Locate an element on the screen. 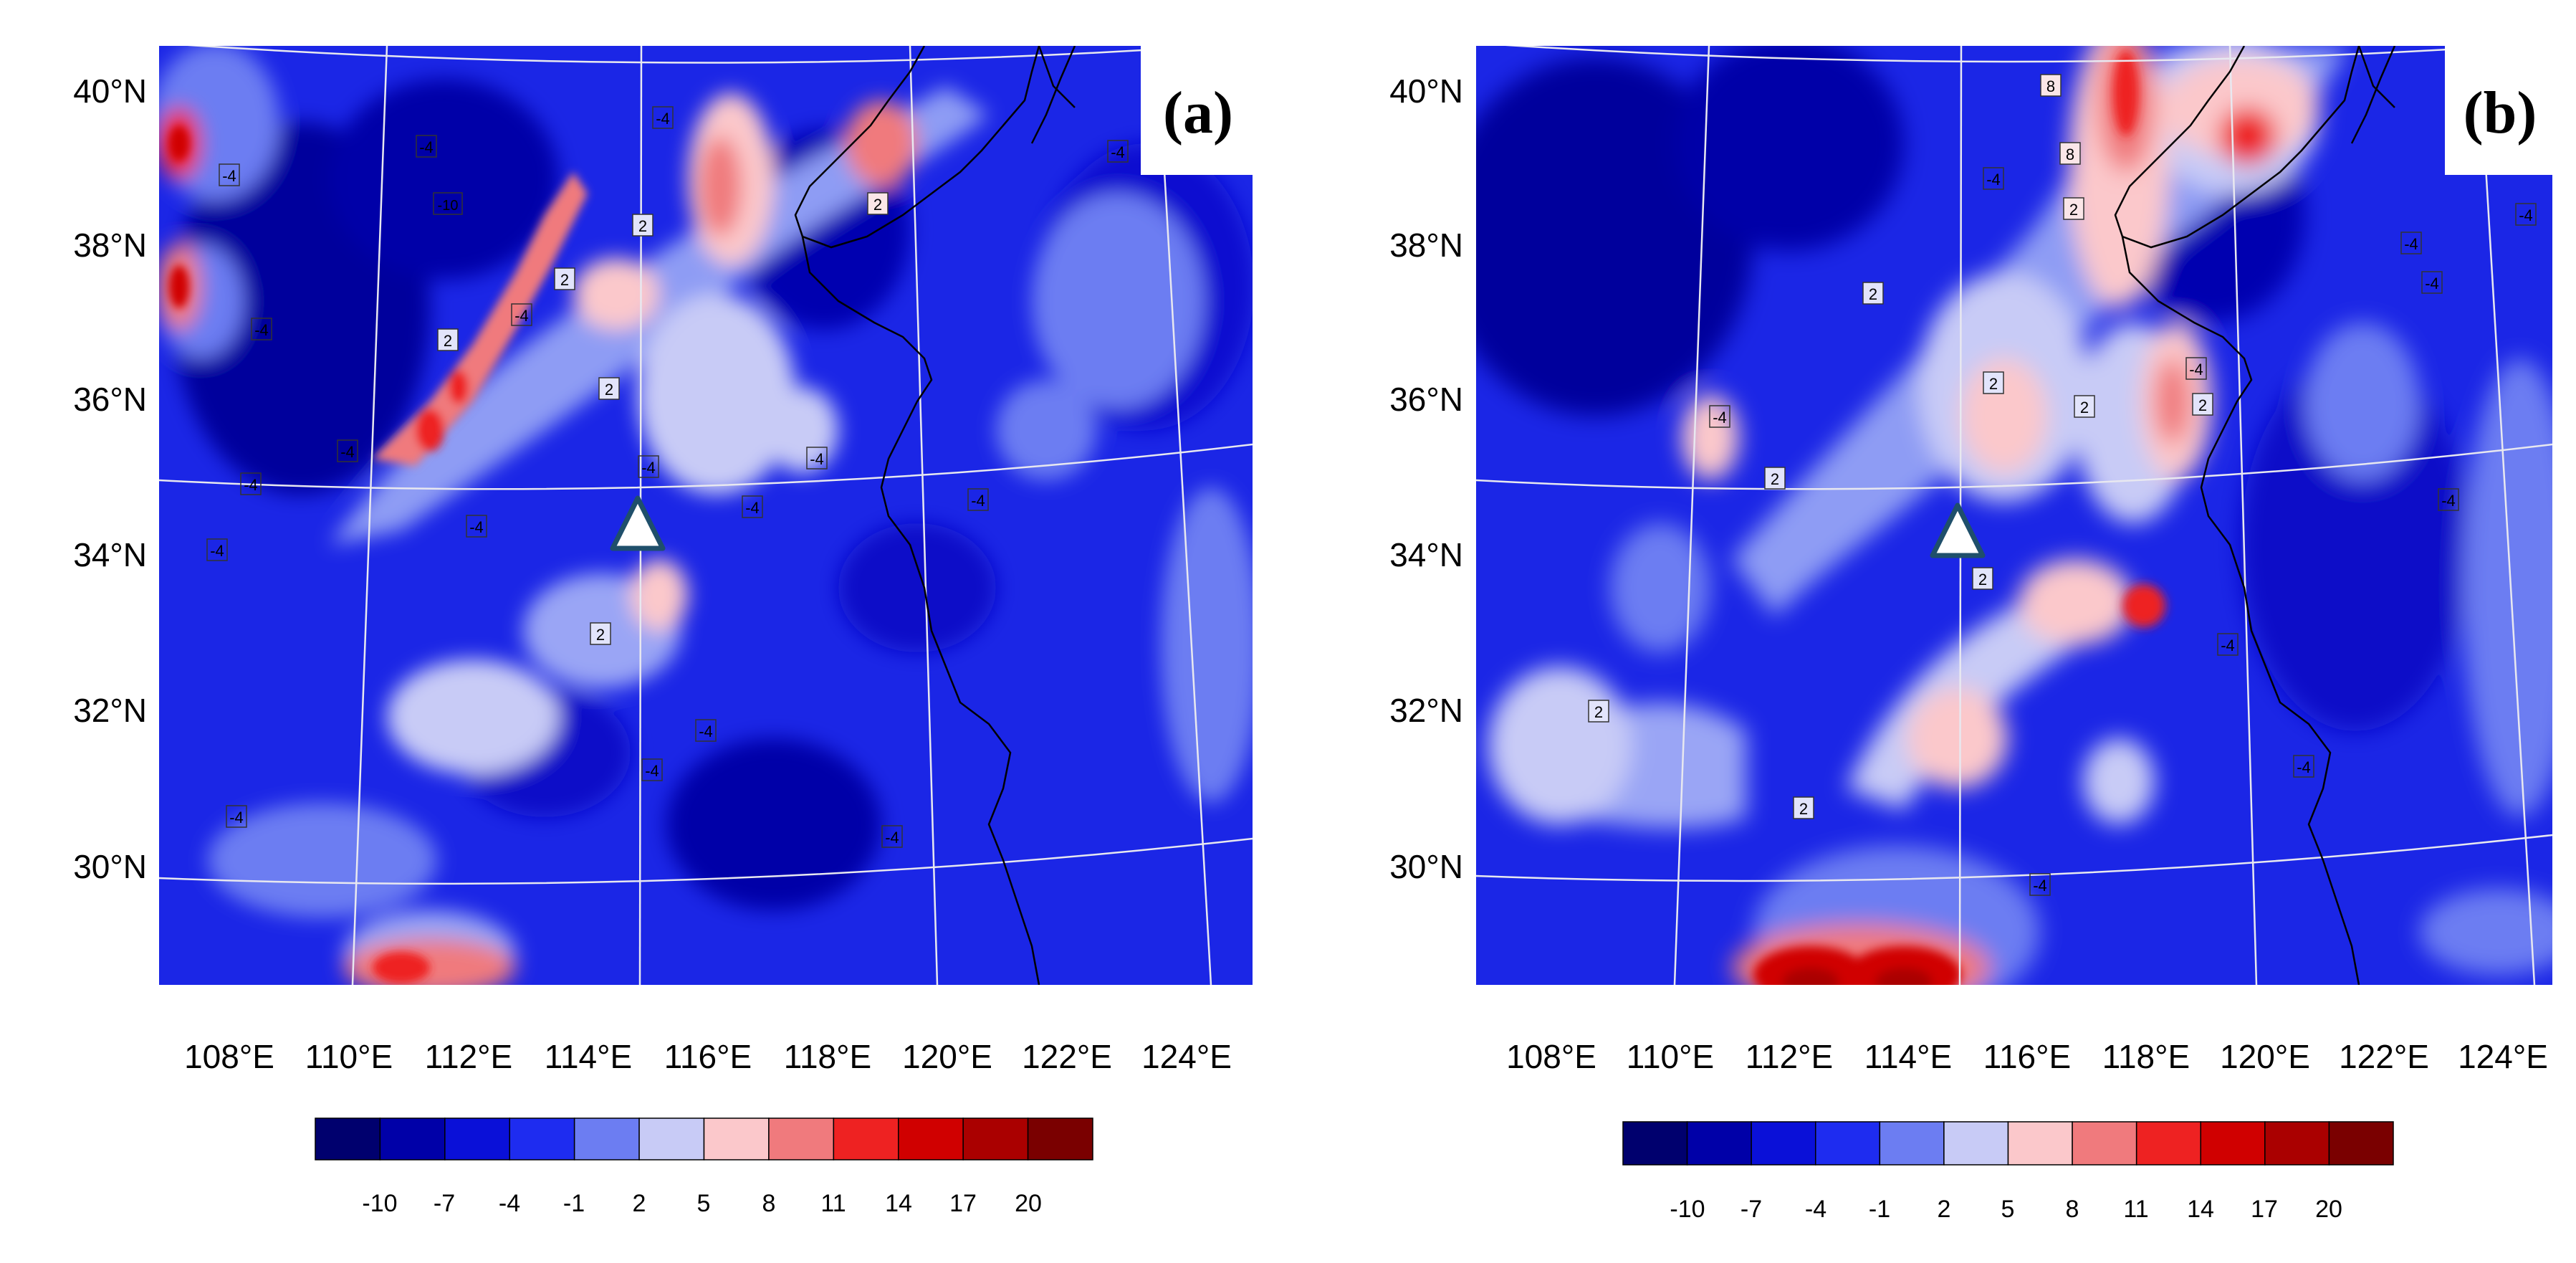 The height and width of the screenshot is (1263, 2576). lon-label: 110°E is located at coordinates (1671, 1056).